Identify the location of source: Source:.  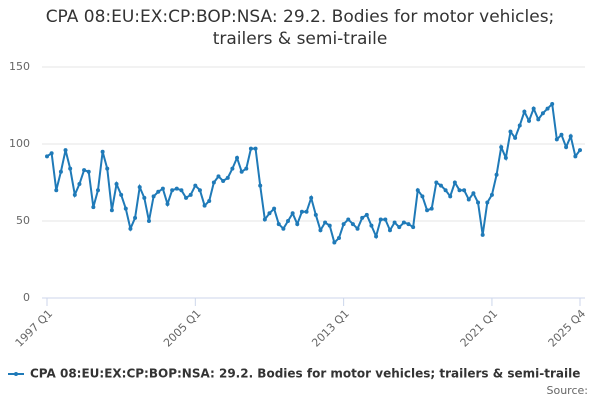
(568, 390).